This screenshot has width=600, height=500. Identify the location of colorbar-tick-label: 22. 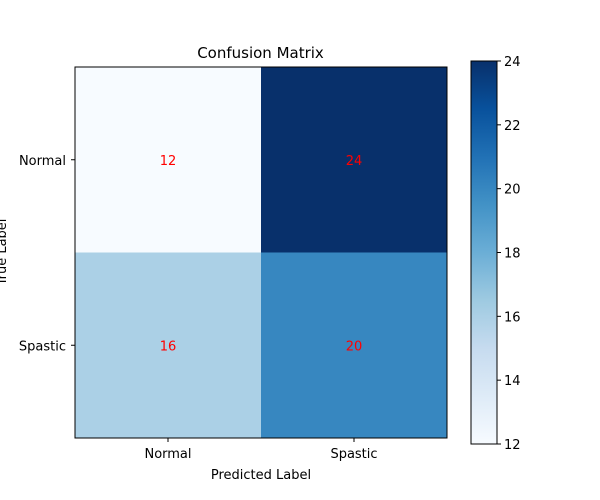
(512, 126).